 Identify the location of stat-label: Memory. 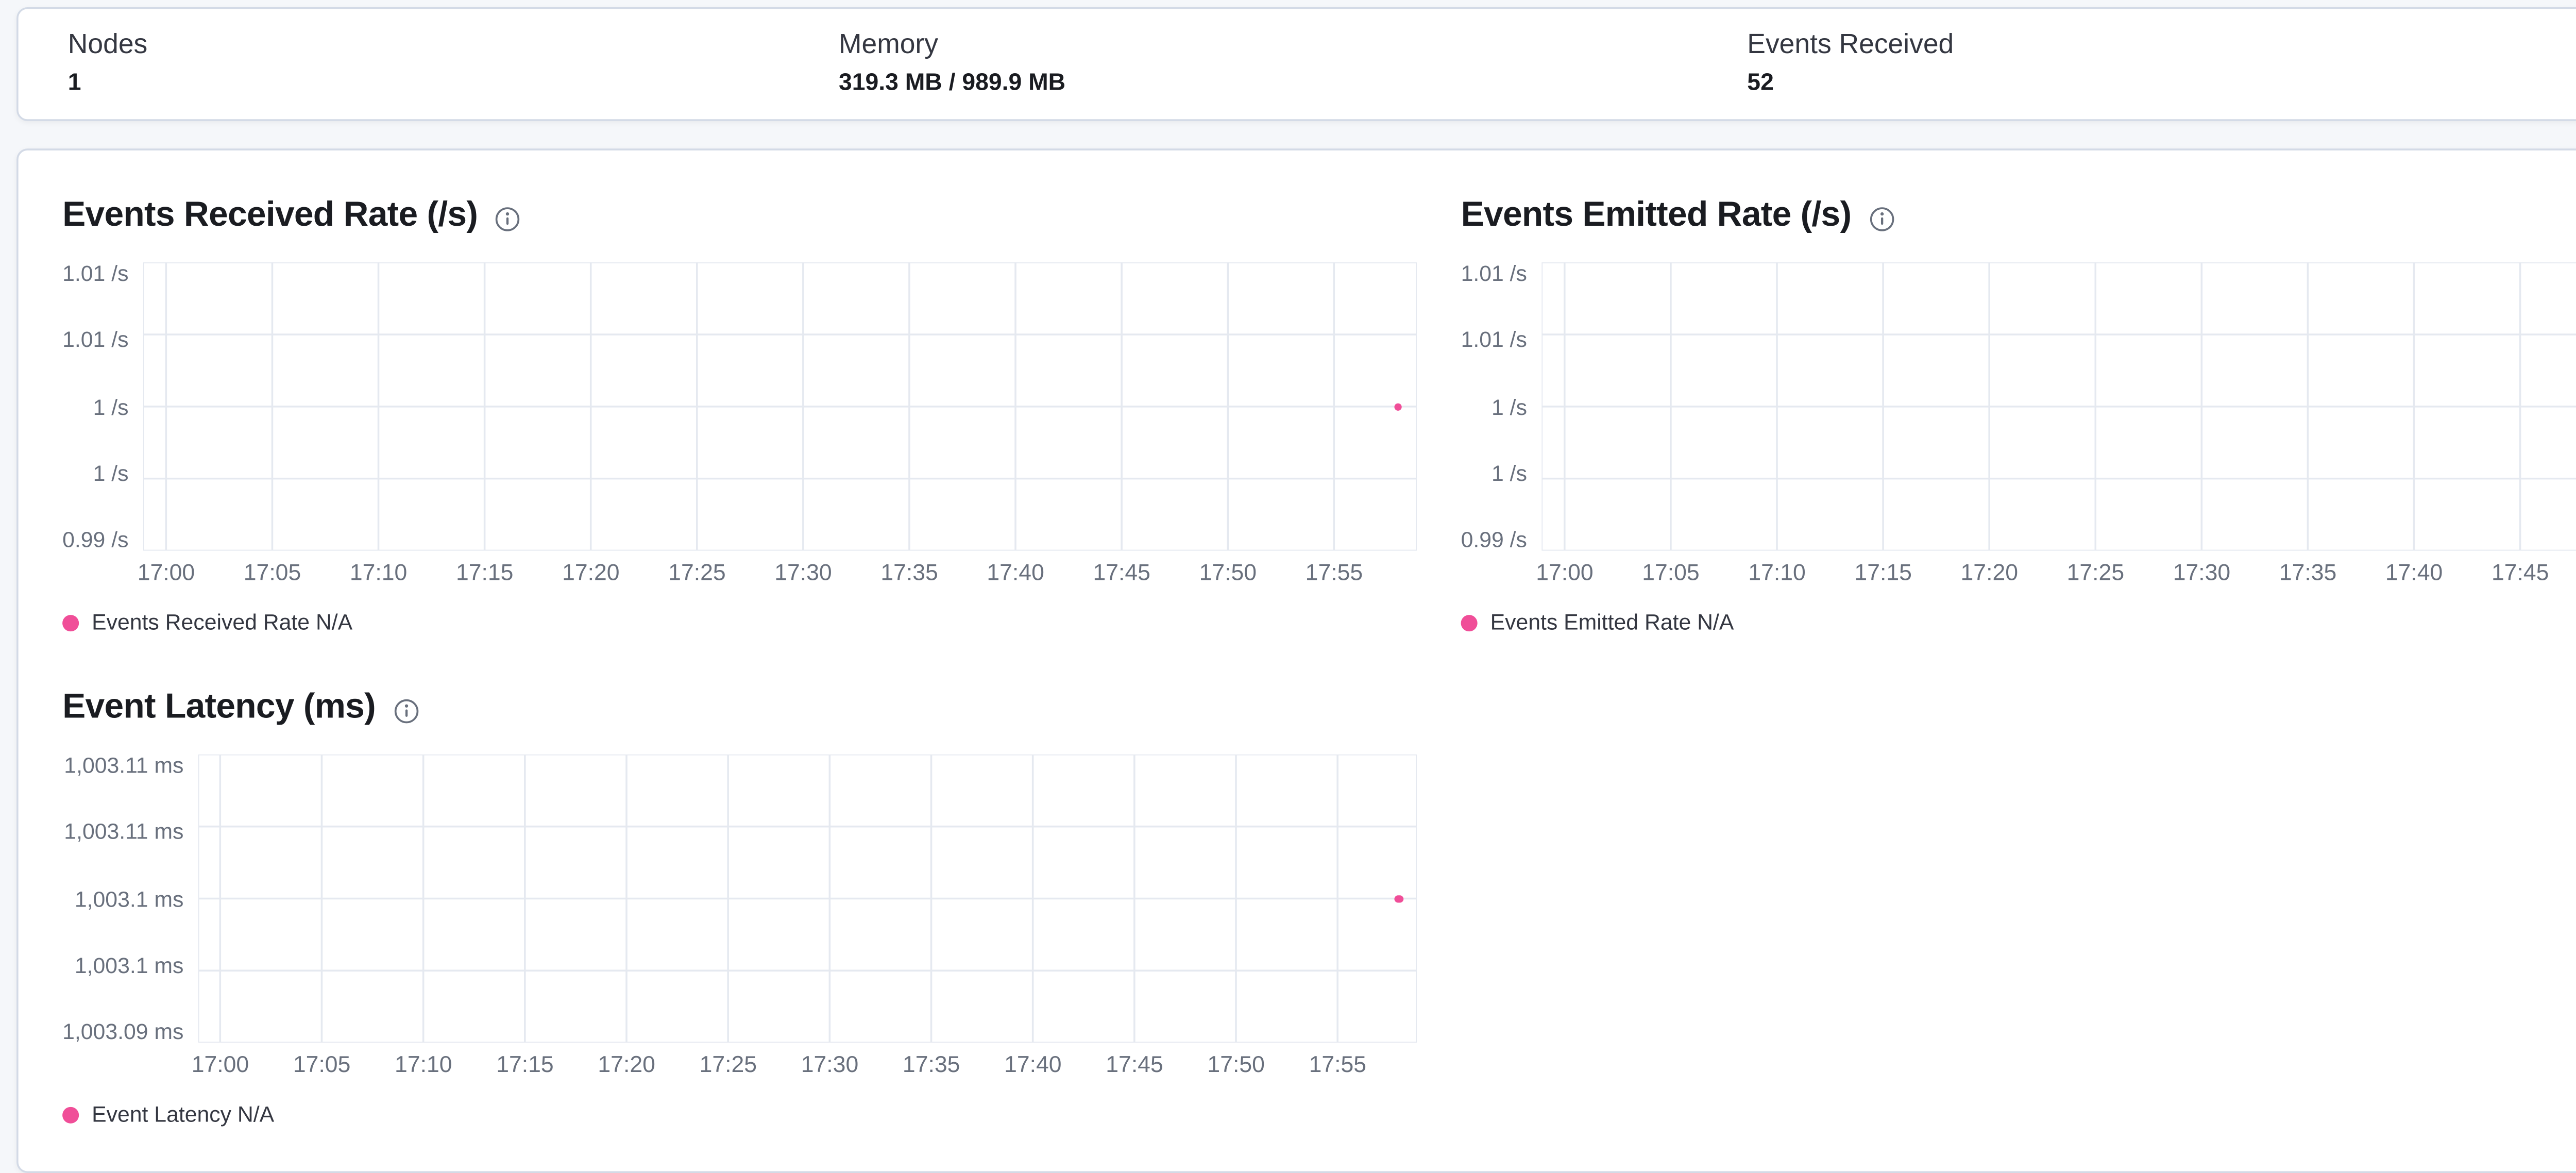
(888, 45).